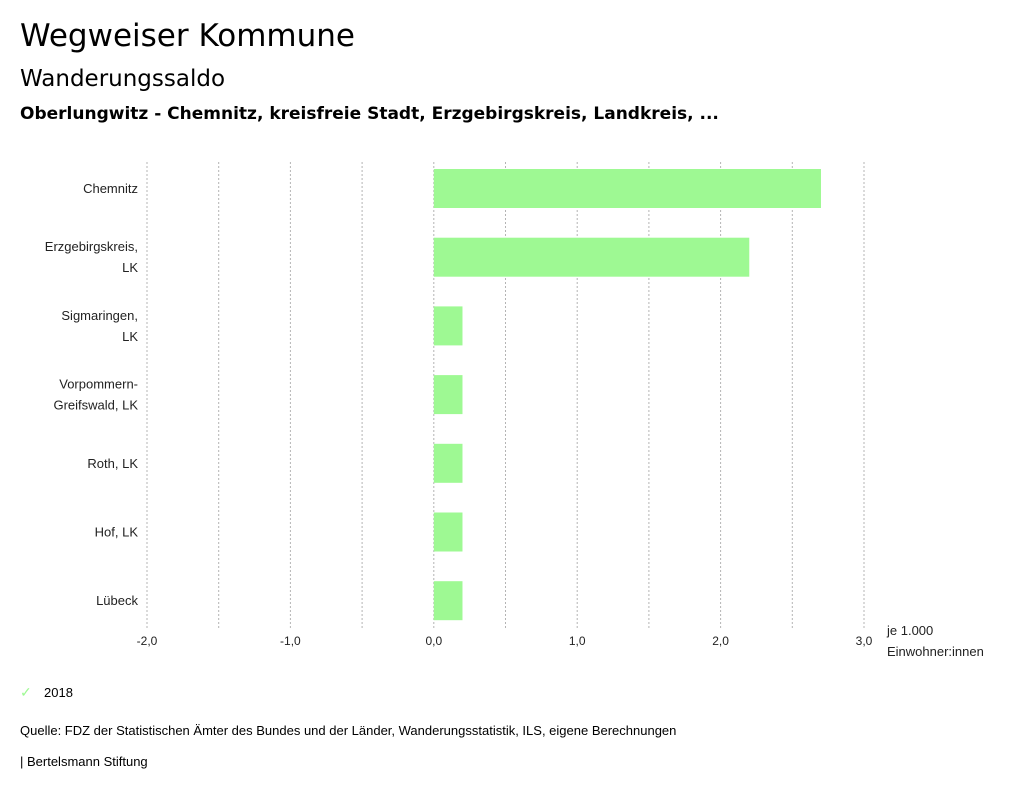 The height and width of the screenshot is (795, 1024). I want to click on brand-note: | Bertelsmann Stiftung, so click(84, 761).